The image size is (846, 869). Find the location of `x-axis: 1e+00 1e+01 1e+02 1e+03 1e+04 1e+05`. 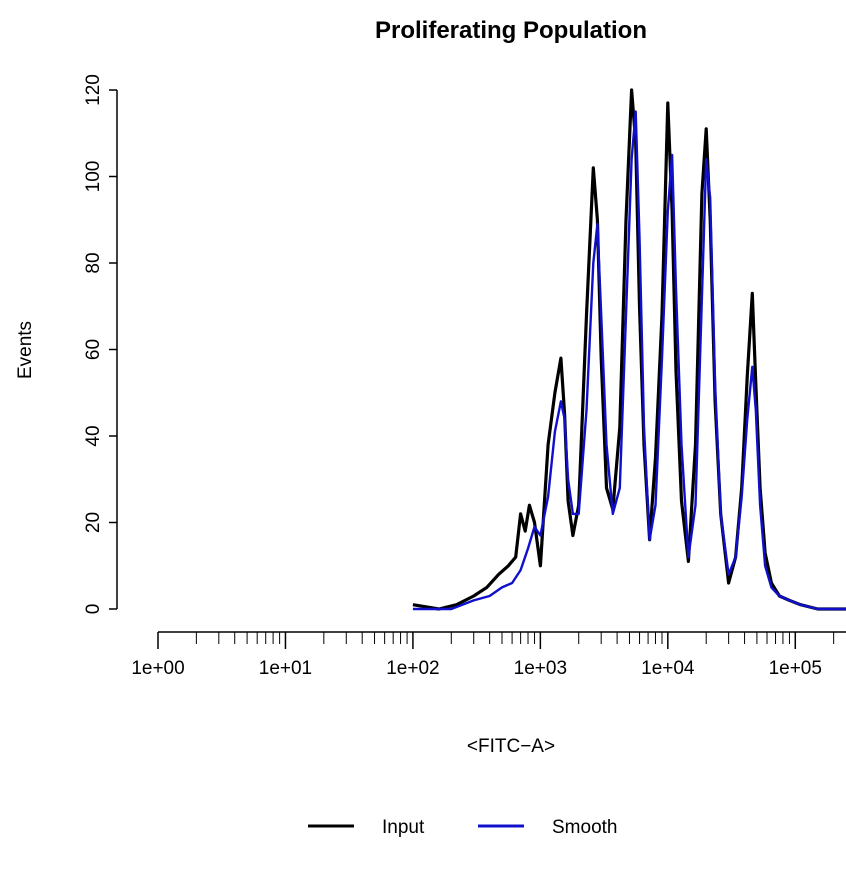

x-axis: 1e+00 1e+01 1e+02 1e+03 1e+04 1e+05 is located at coordinates (488, 655).